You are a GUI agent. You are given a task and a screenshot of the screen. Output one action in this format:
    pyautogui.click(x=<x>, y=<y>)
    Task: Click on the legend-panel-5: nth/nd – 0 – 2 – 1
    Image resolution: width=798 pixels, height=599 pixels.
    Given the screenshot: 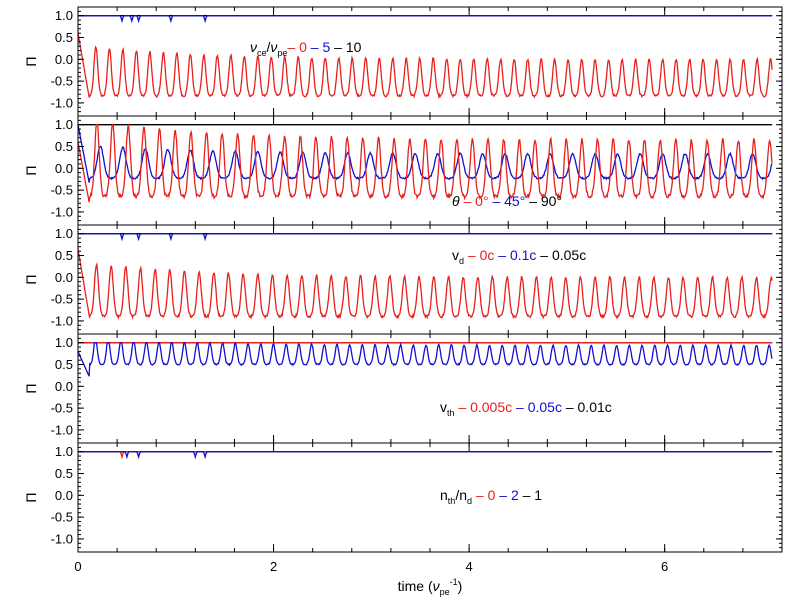 What is the action you would take?
    pyautogui.click(x=491, y=496)
    